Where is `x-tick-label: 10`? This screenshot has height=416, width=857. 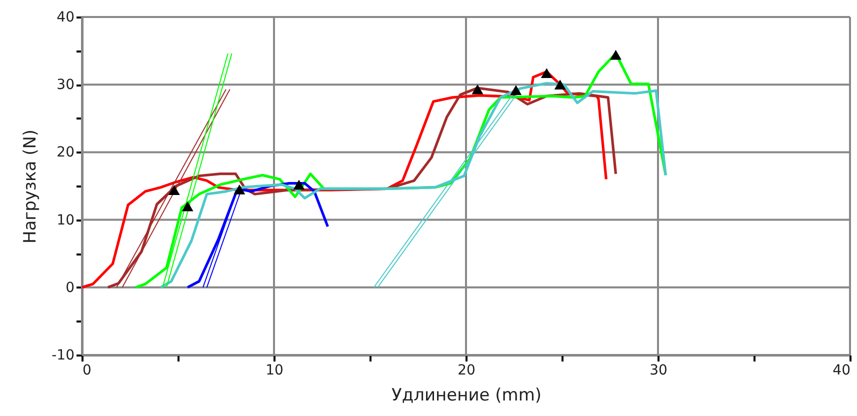
x-tick-label: 10 is located at coordinates (275, 370).